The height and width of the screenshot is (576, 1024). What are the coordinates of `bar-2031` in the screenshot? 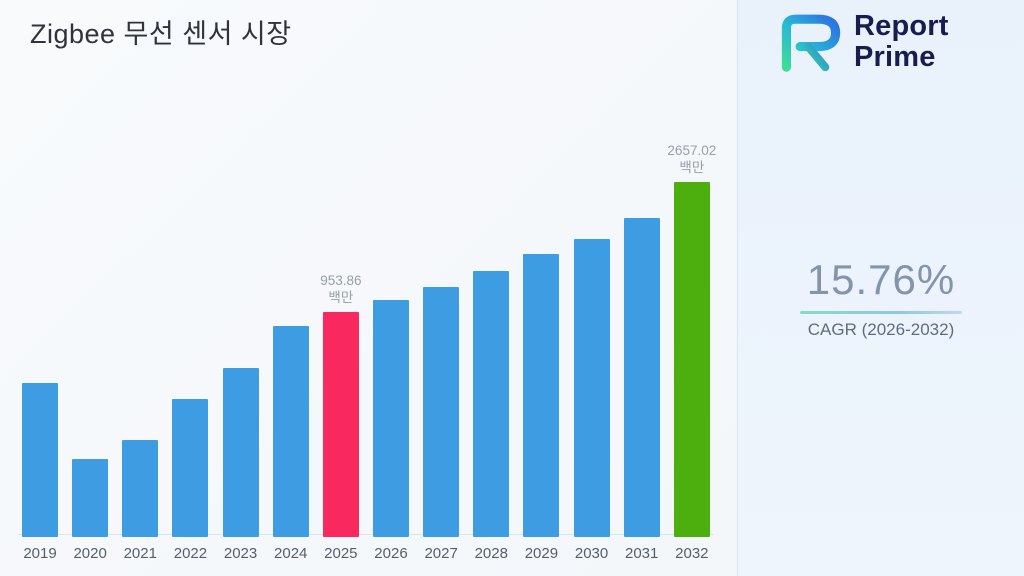 It's located at (641, 377).